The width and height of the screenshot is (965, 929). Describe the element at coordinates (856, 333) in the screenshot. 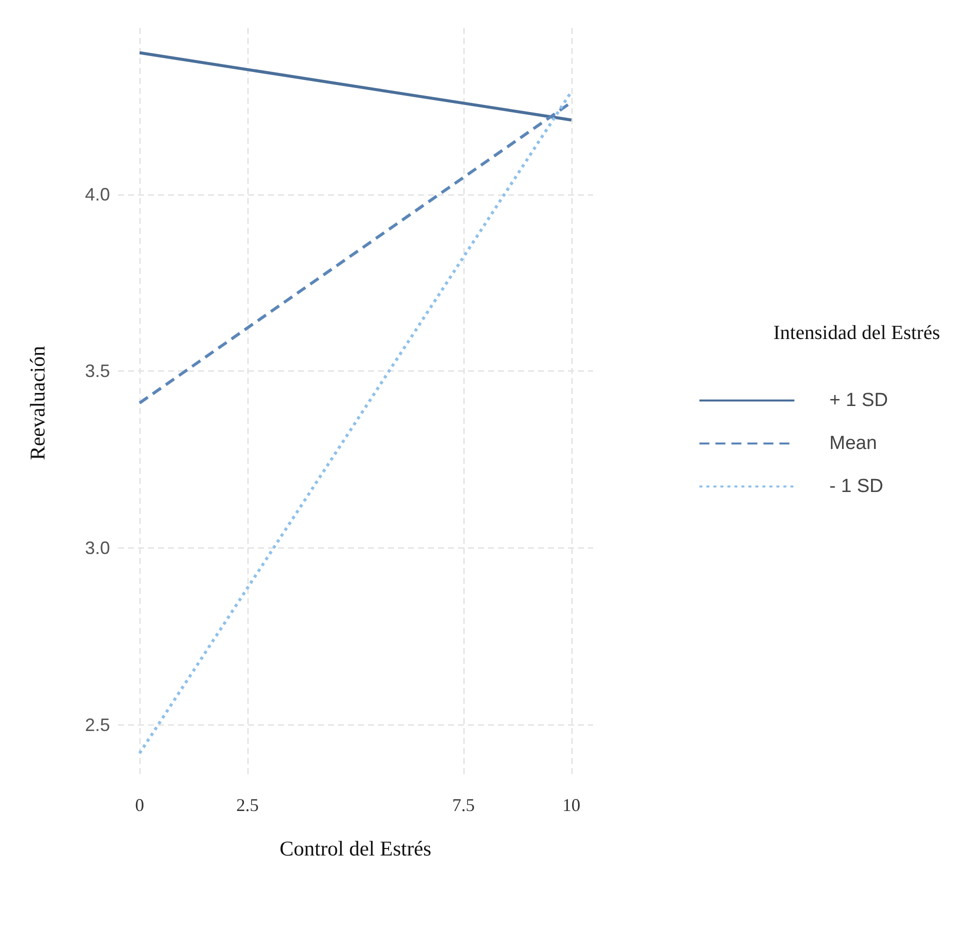

I see `legend-title: Intensidad del Estrés` at that location.